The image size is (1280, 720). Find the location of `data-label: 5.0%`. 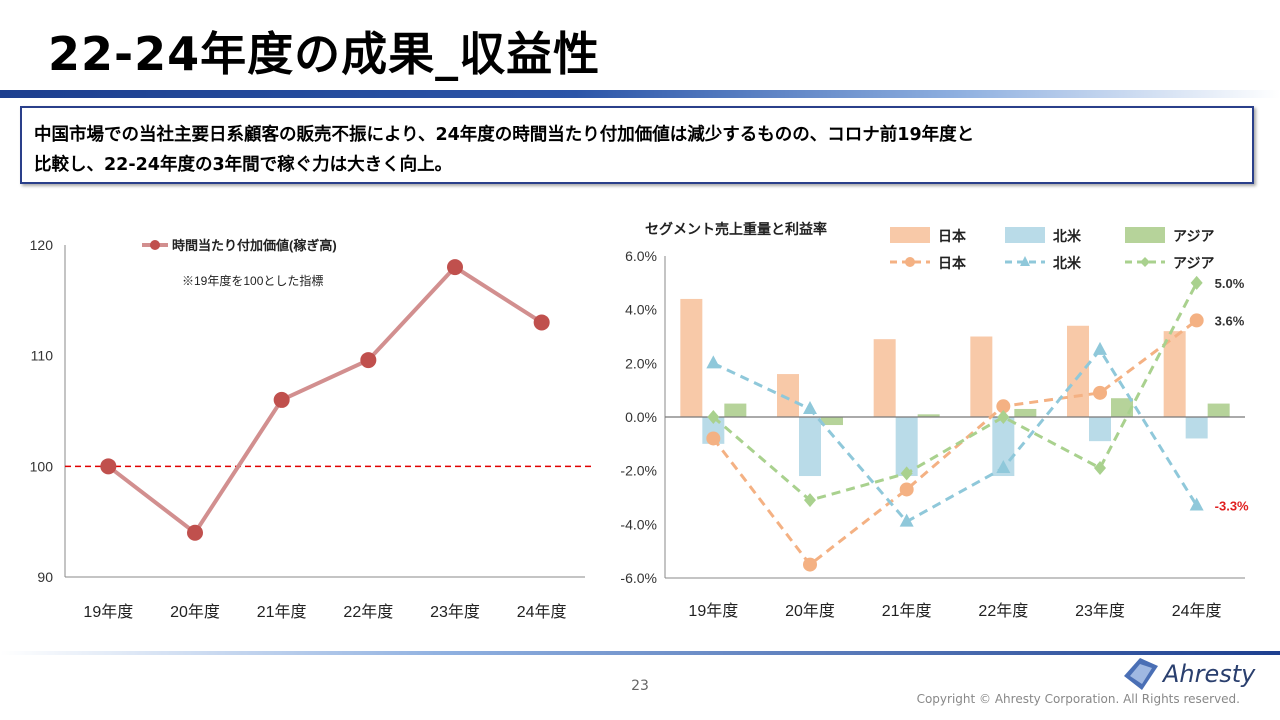

data-label: 5.0% is located at coordinates (1230, 283).